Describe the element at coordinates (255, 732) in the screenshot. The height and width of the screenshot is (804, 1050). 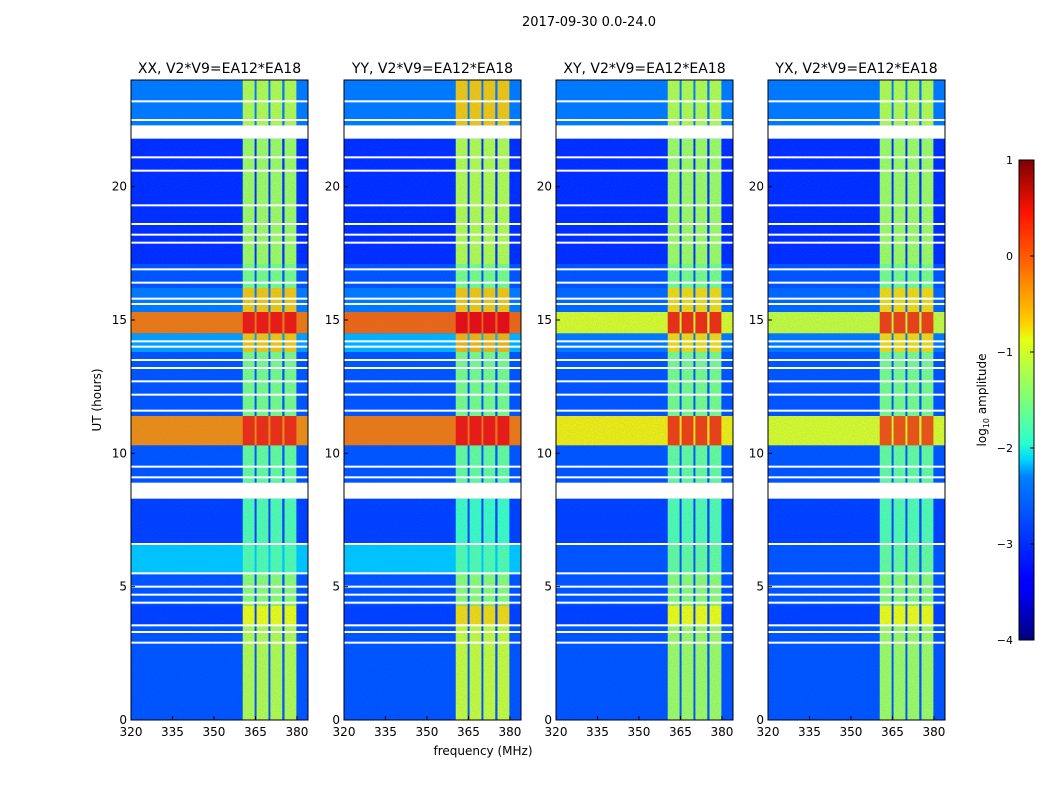
I see `x-tick-label: 365` at that location.